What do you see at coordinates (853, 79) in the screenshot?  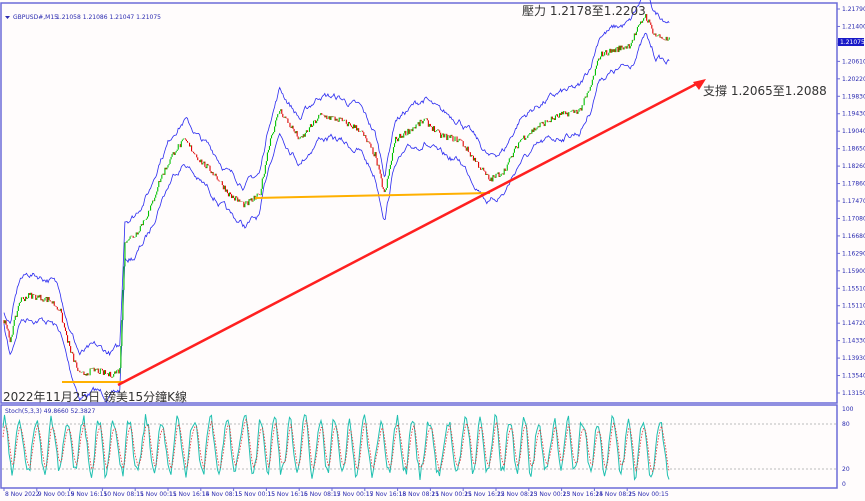 I see `price-tick-label: 1.20220` at bounding box center [853, 79].